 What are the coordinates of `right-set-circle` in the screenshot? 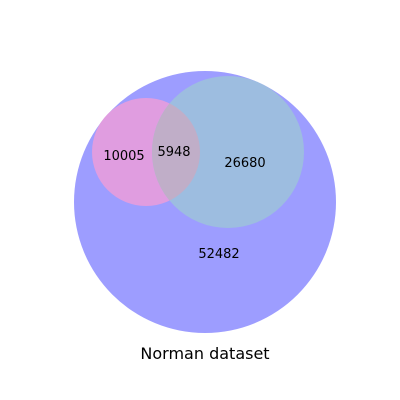 It's located at (228, 152).